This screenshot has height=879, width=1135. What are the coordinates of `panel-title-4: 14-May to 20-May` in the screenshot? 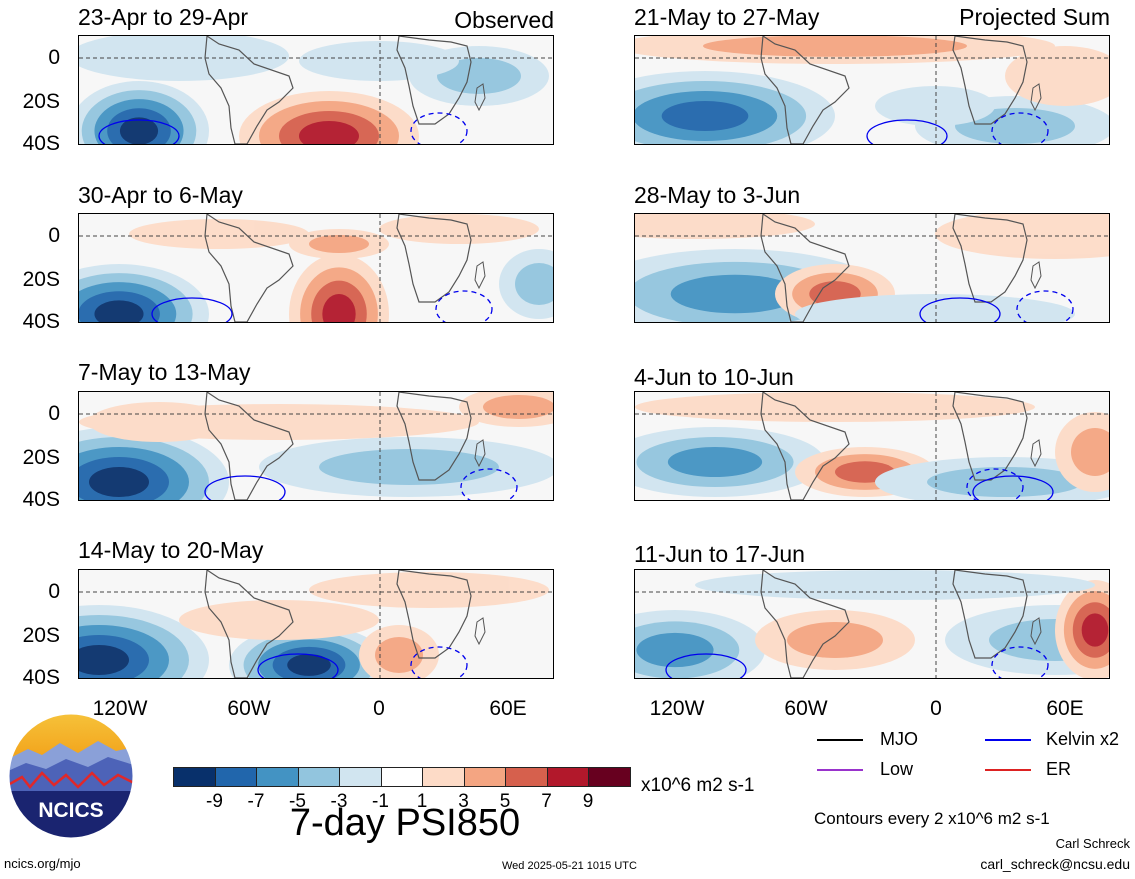 It's located at (171, 550).